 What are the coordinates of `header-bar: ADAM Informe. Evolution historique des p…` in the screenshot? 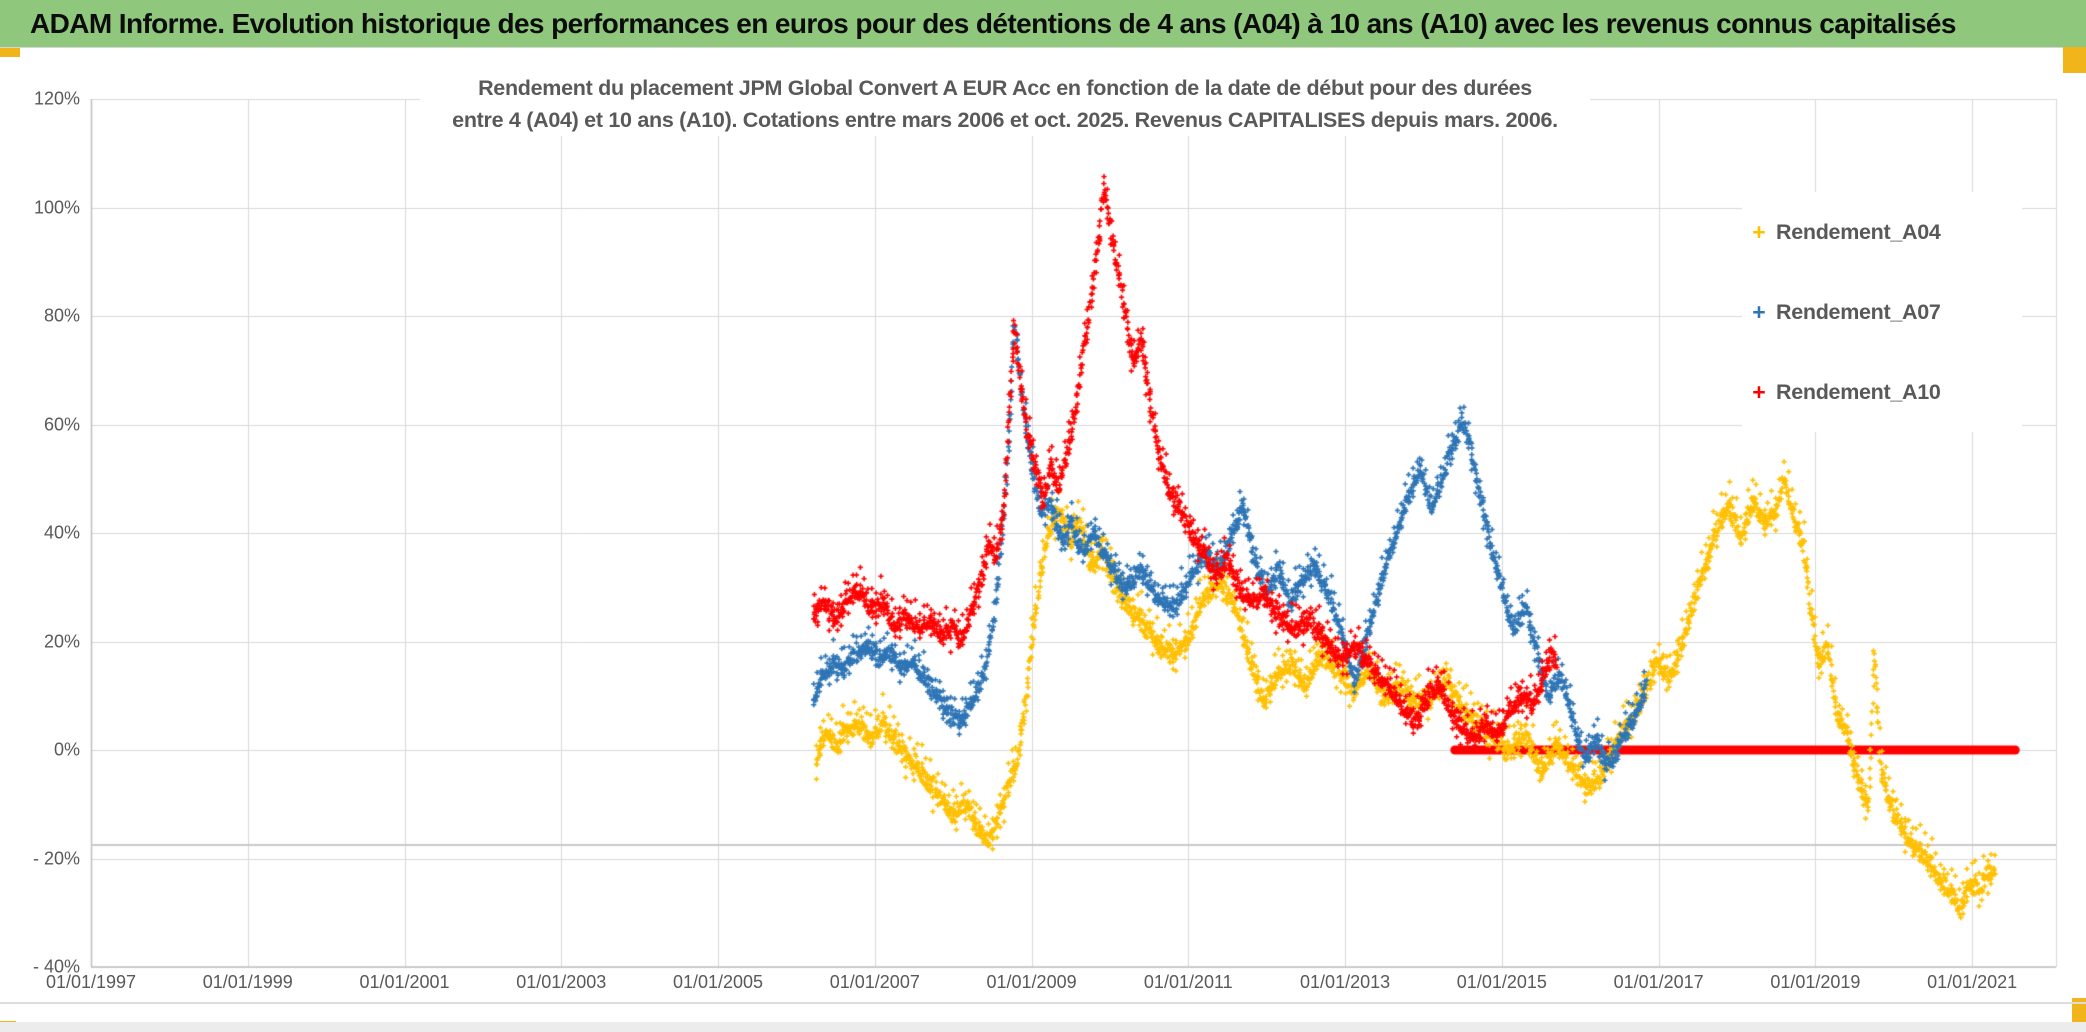 It's located at (1043, 24).